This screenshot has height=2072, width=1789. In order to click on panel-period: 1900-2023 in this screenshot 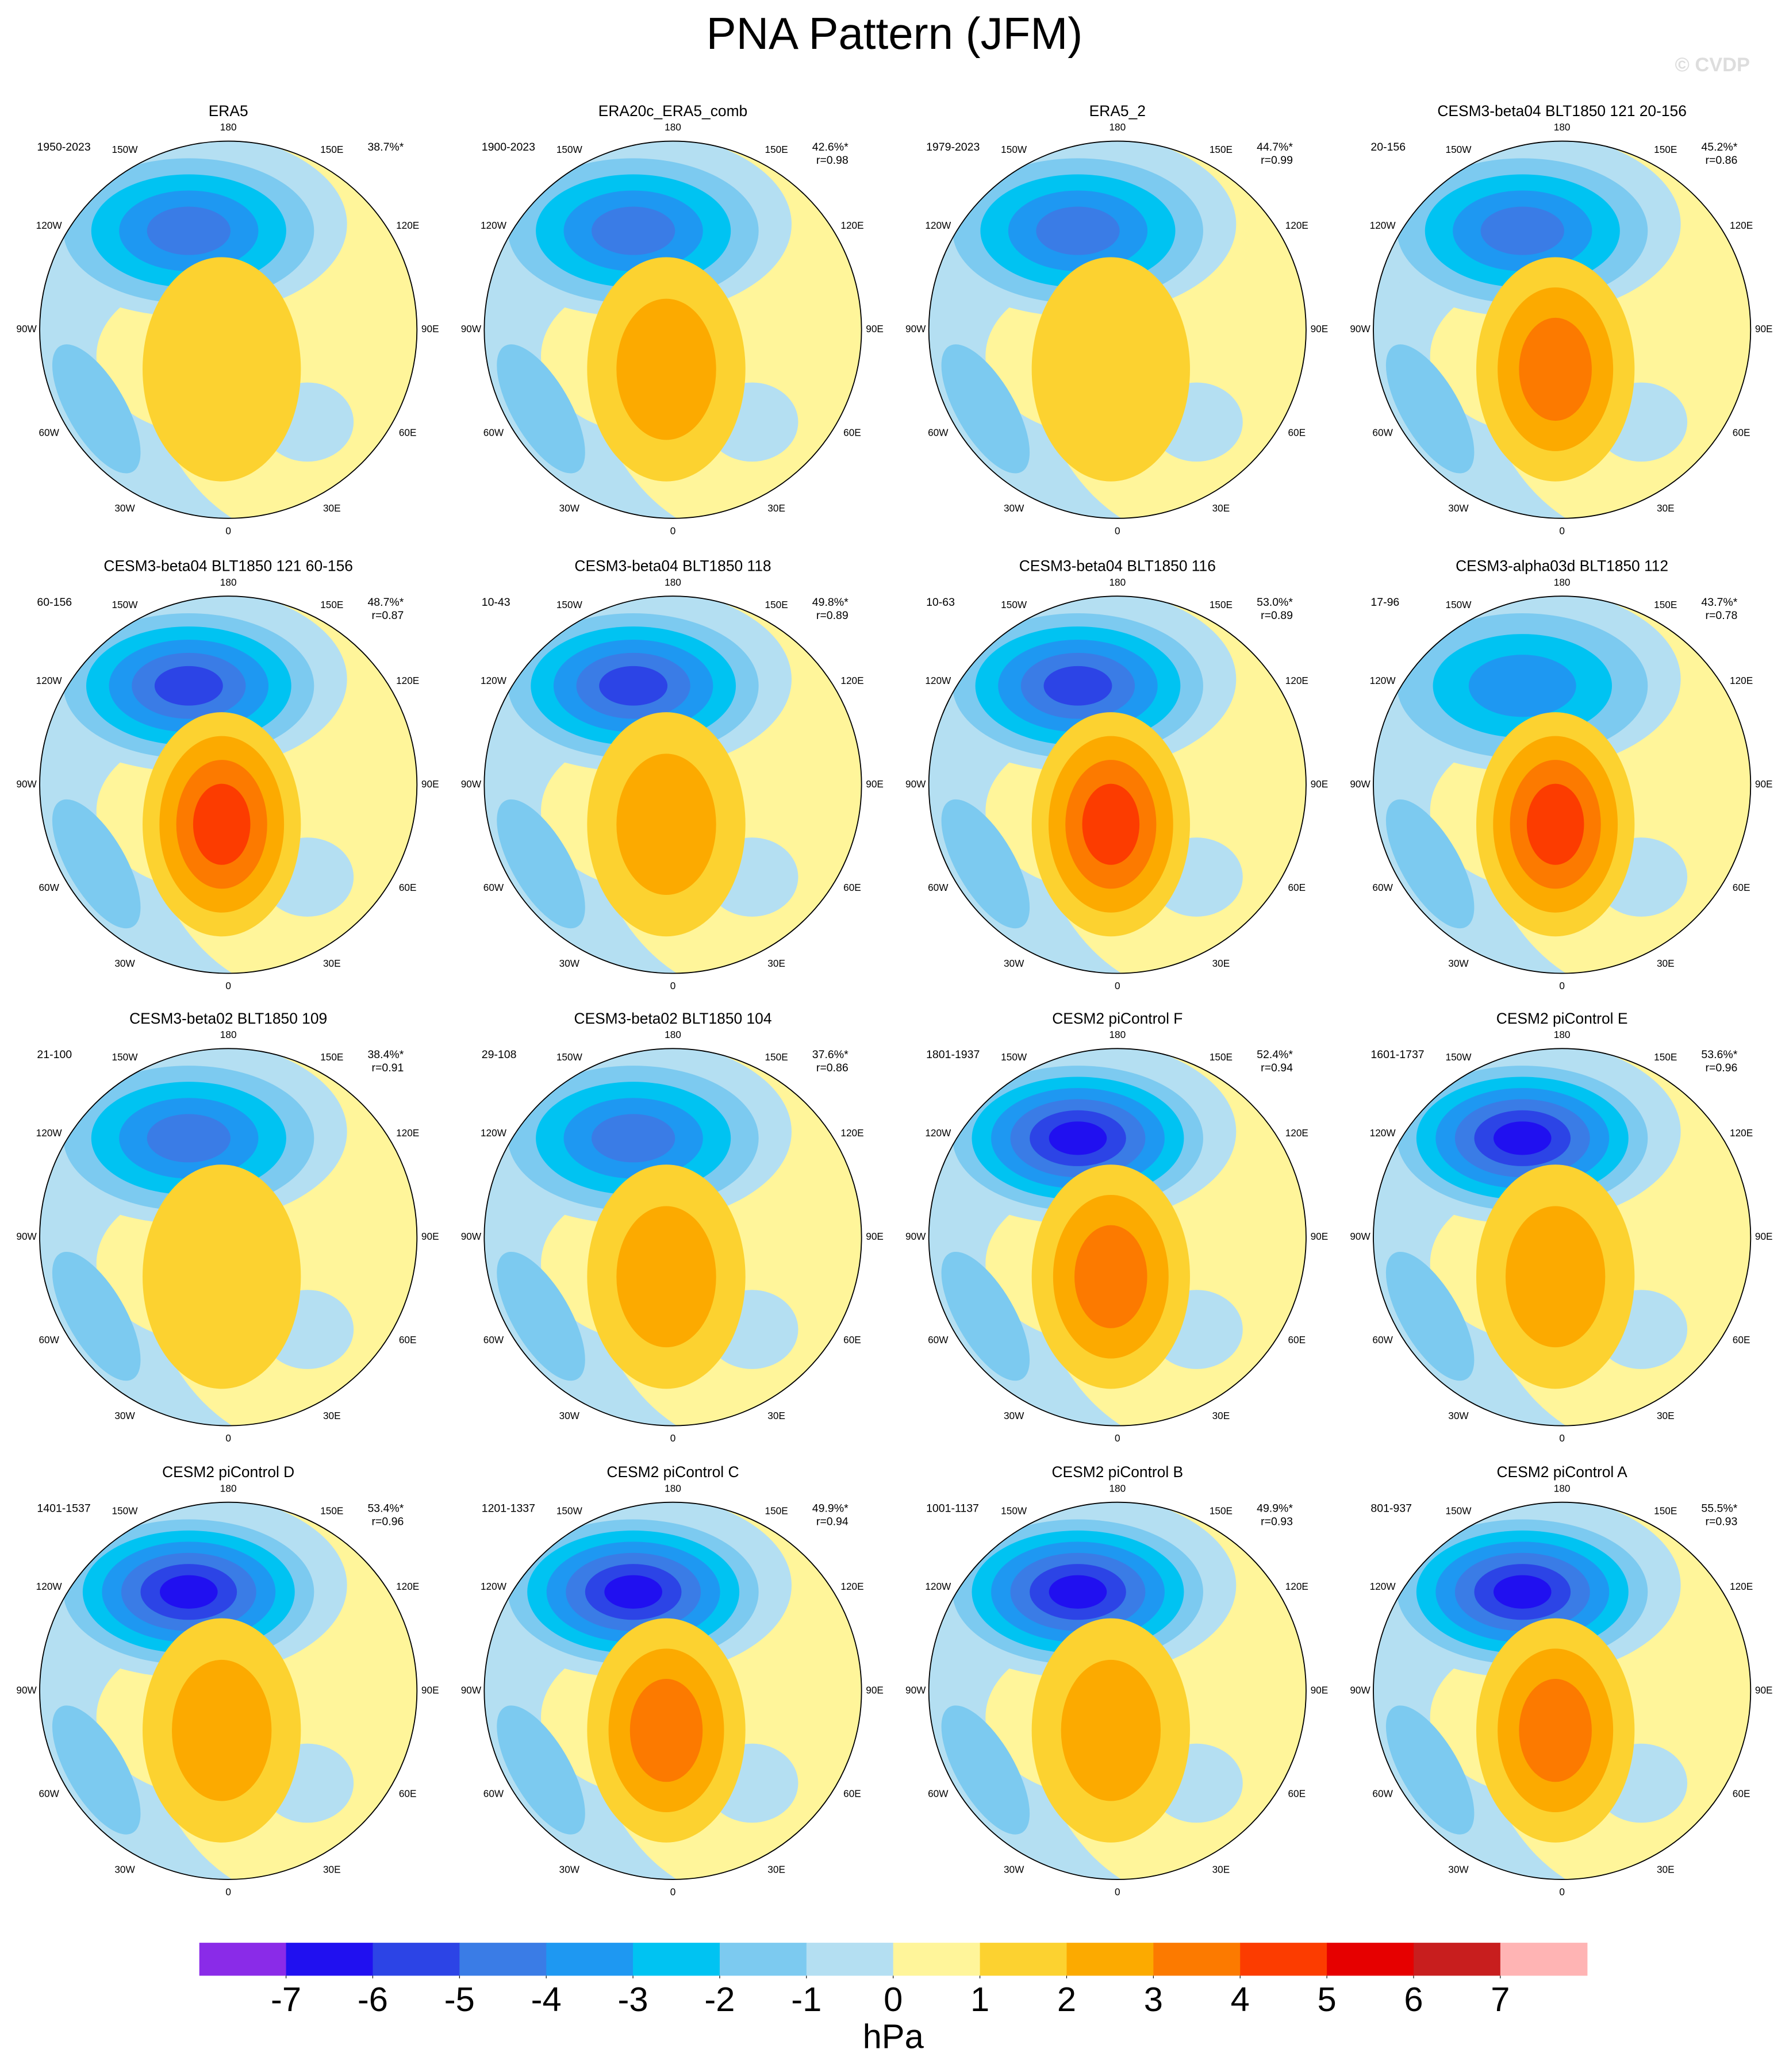, I will do `click(509, 147)`.